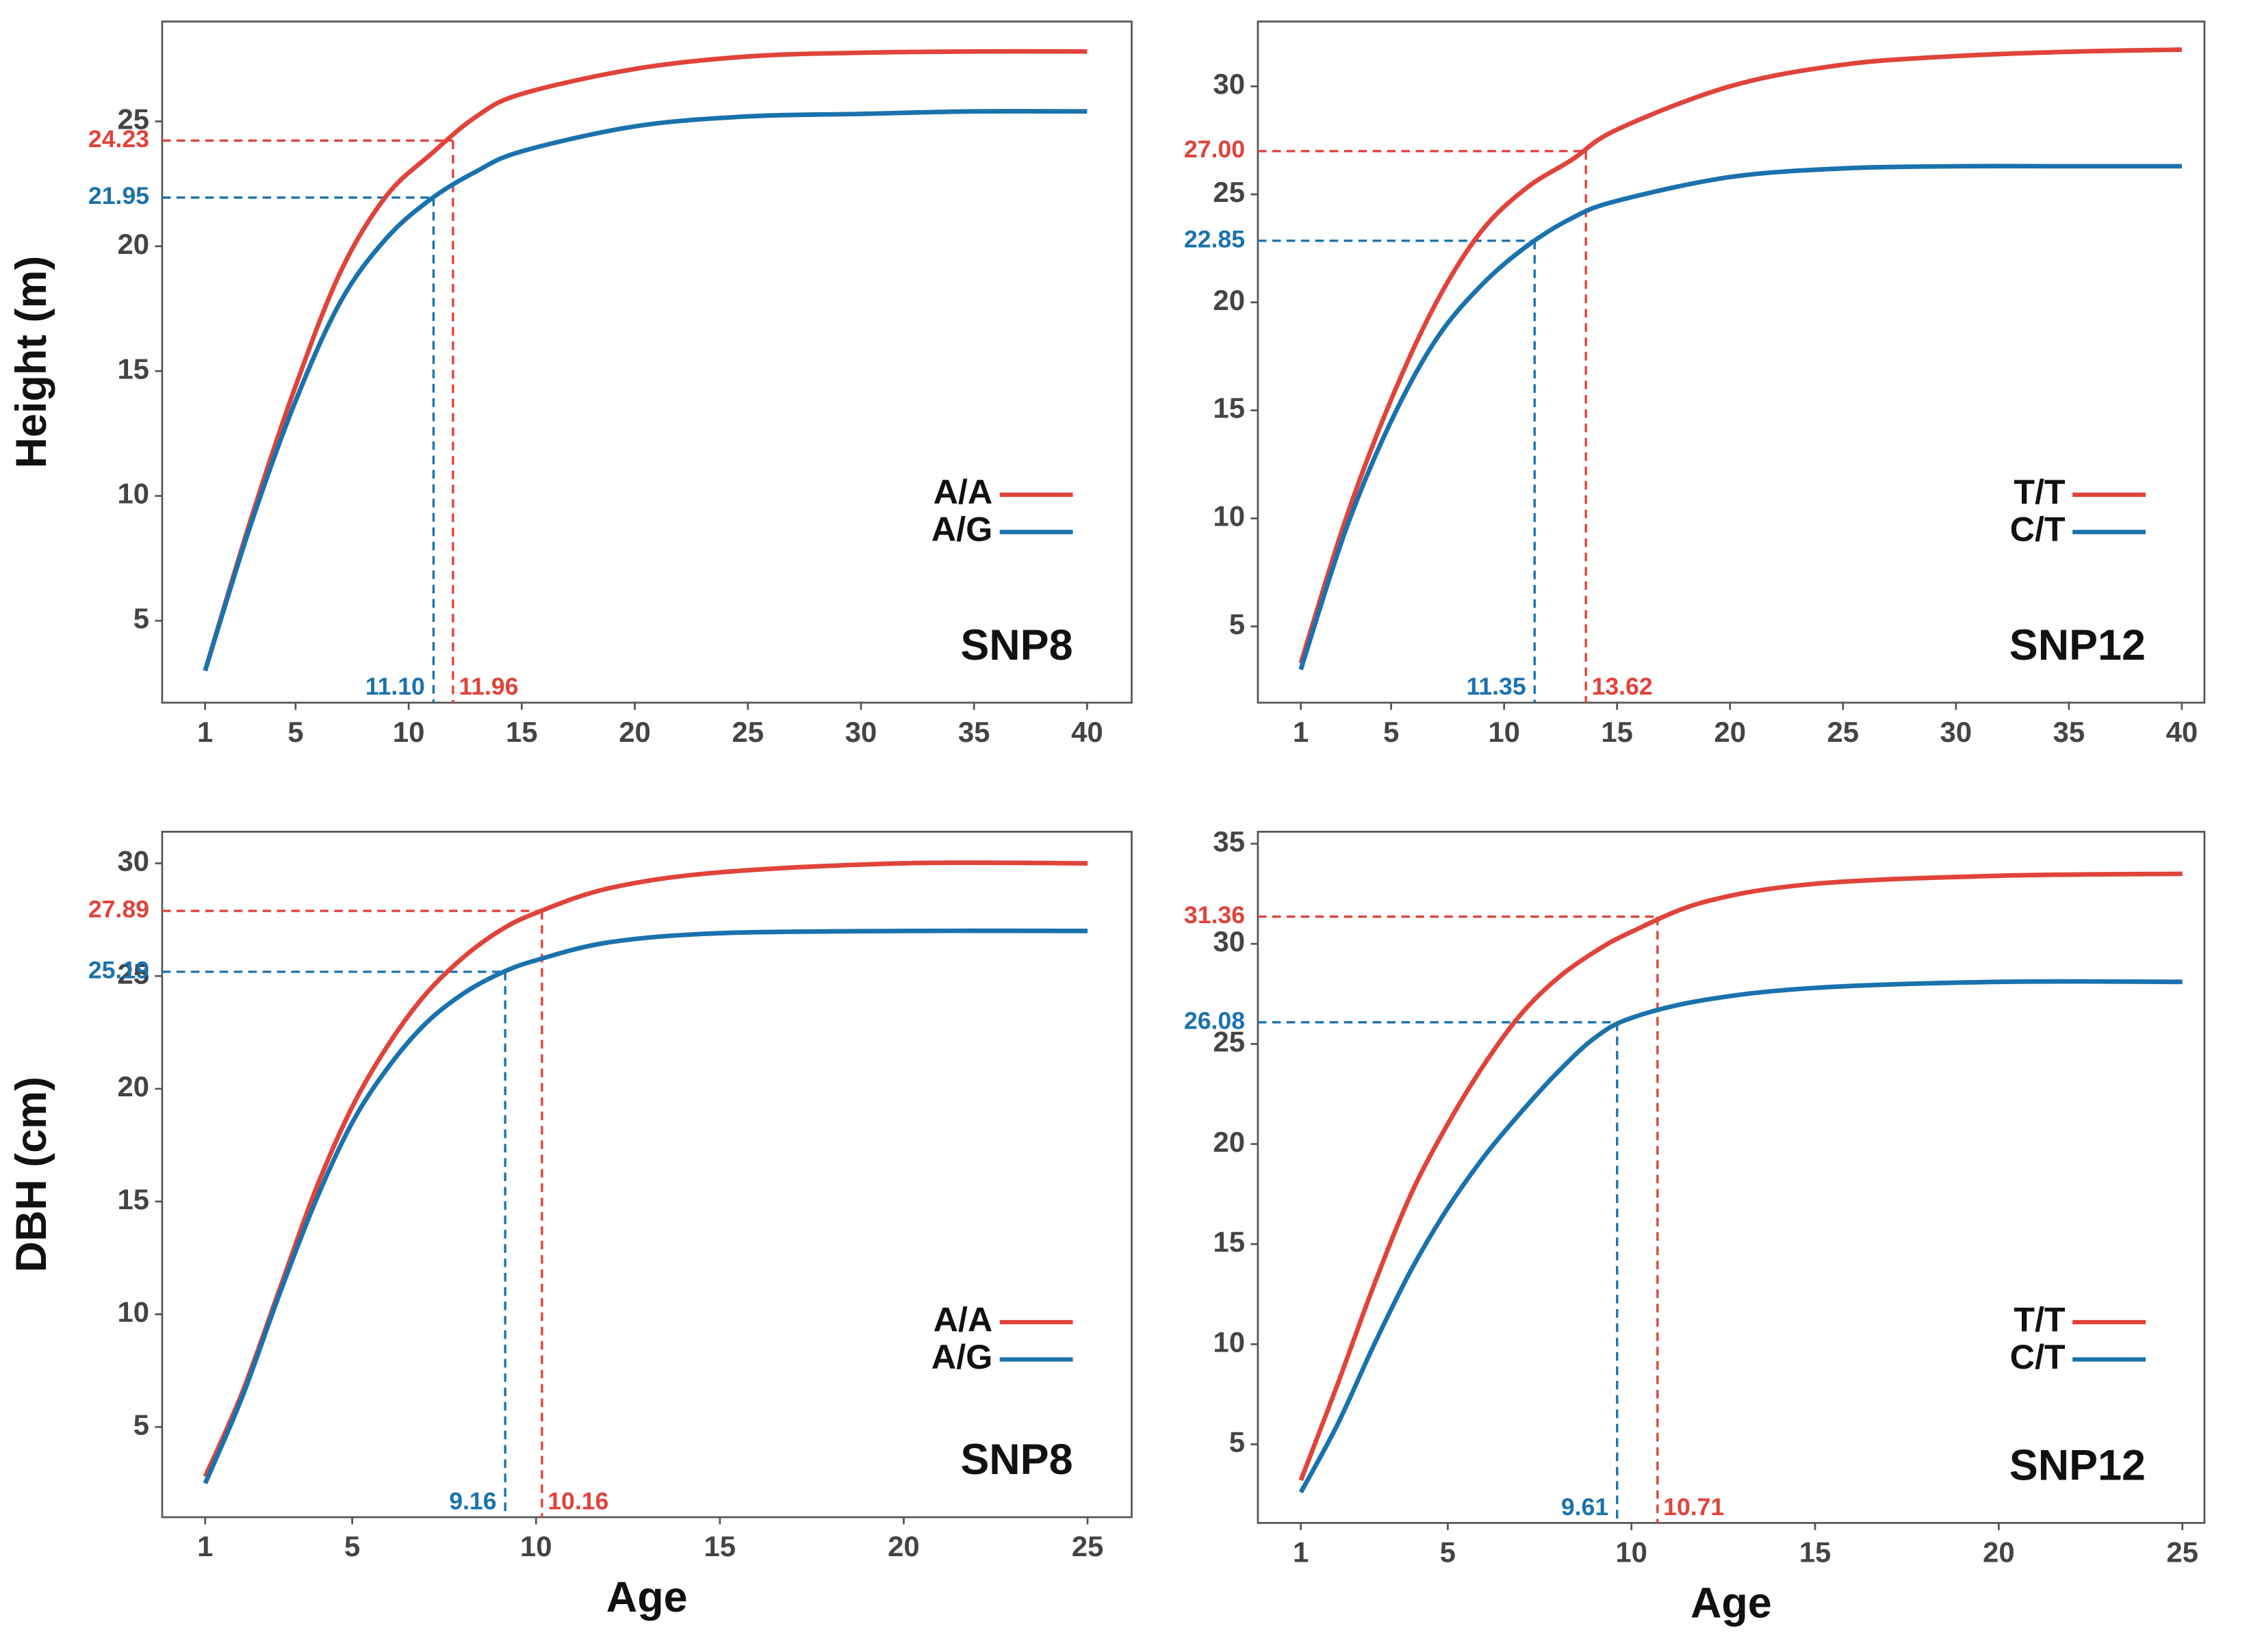 The height and width of the screenshot is (1652, 2249). What do you see at coordinates (395, 686) in the screenshot?
I see `marker-x-label: 11.10` at bounding box center [395, 686].